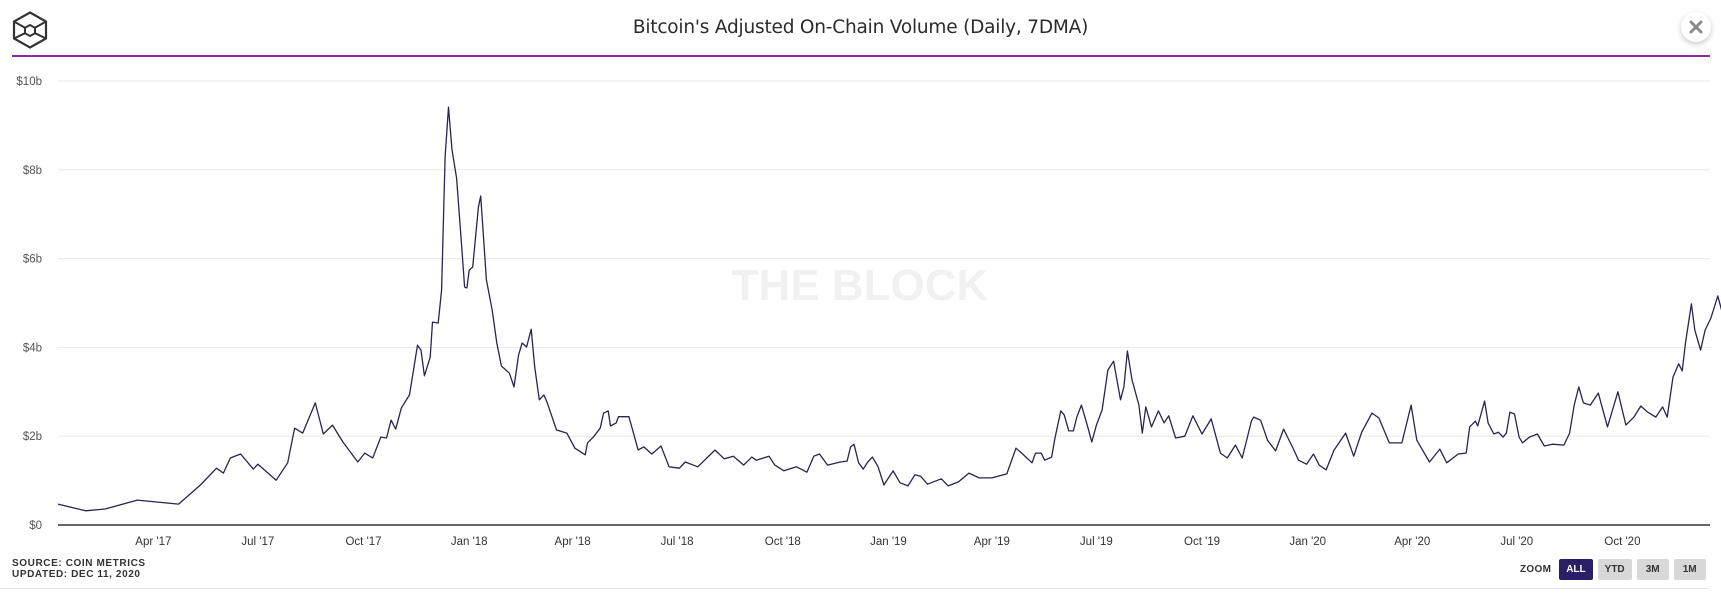 This screenshot has width=1721, height=597. What do you see at coordinates (1096, 542) in the screenshot?
I see `x-tick-label: Jul '19` at bounding box center [1096, 542].